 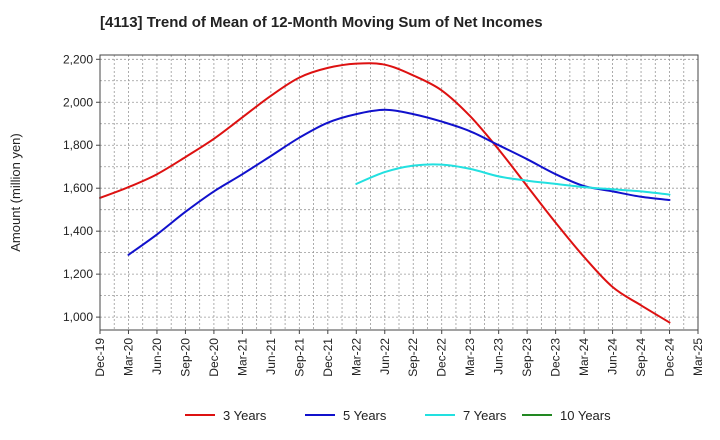 What do you see at coordinates (613, 356) in the screenshot?
I see `x-tick-label: Jun-24` at bounding box center [613, 356].